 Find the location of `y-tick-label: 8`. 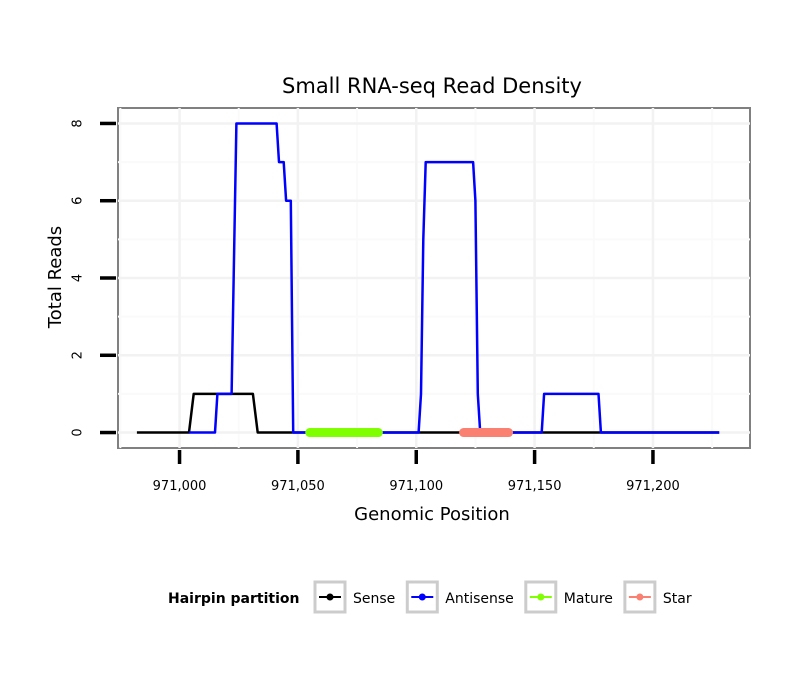

y-tick-label: 8 is located at coordinates (78, 123).